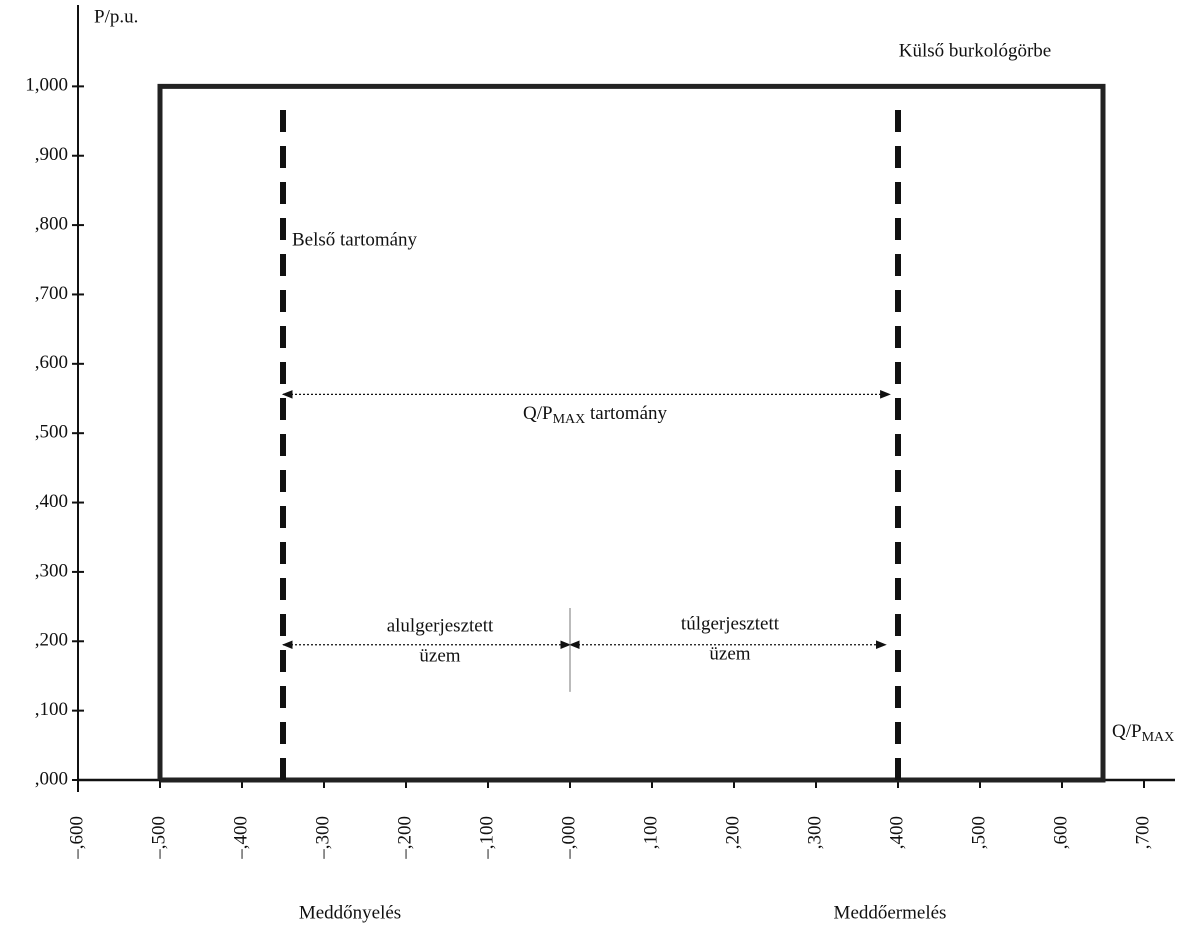 The width and height of the screenshot is (1181, 926). I want to click on x-axis-label-main: Q/P, so click(1127, 731).